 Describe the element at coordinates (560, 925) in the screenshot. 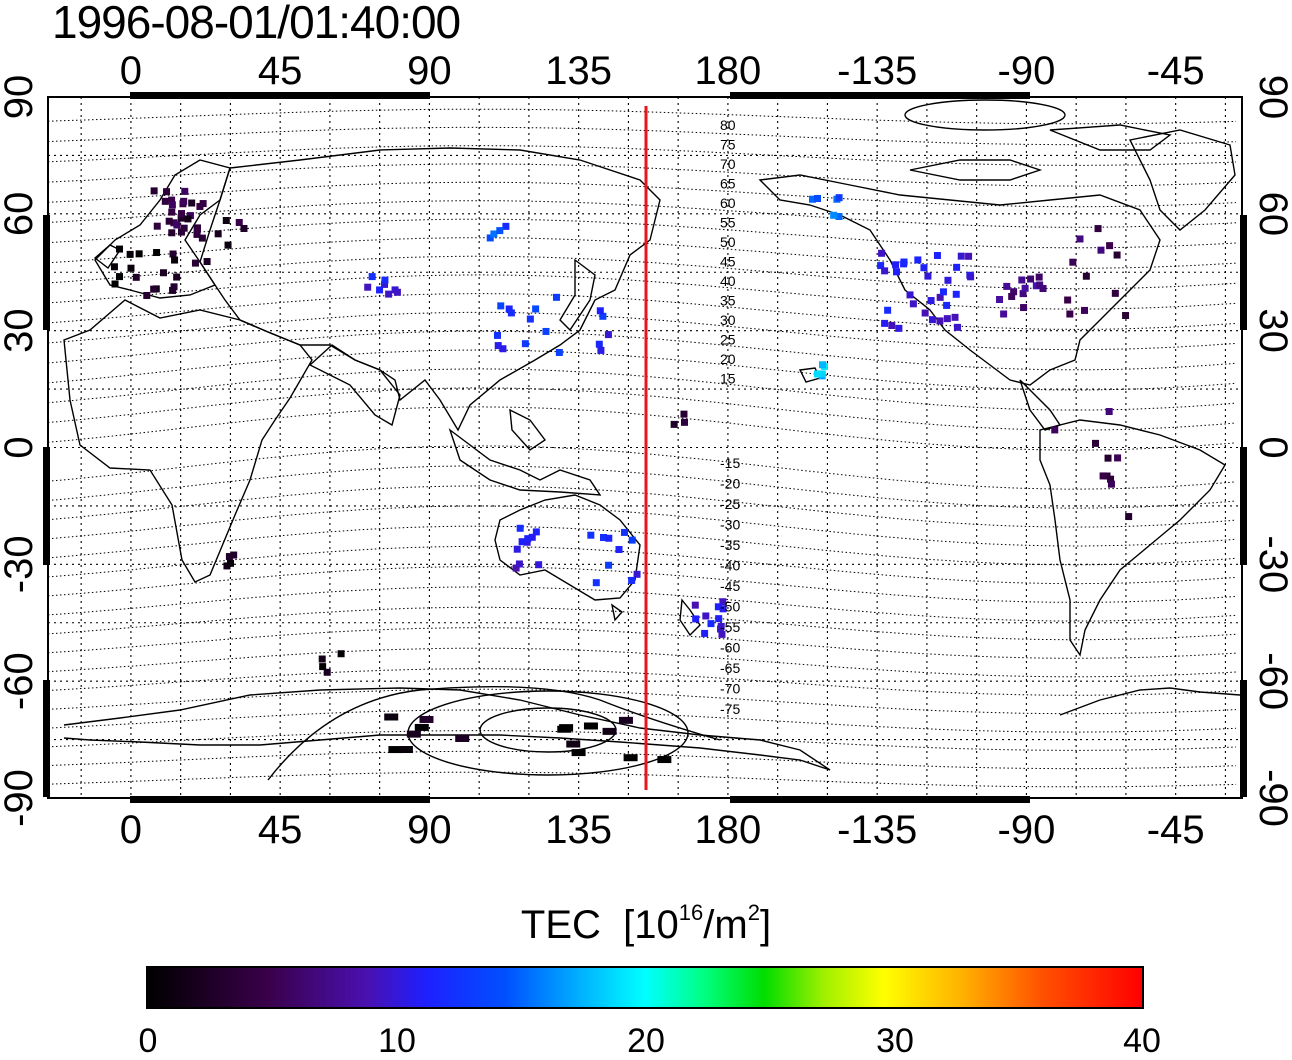

I see `colorbar-title-label: TEC` at that location.